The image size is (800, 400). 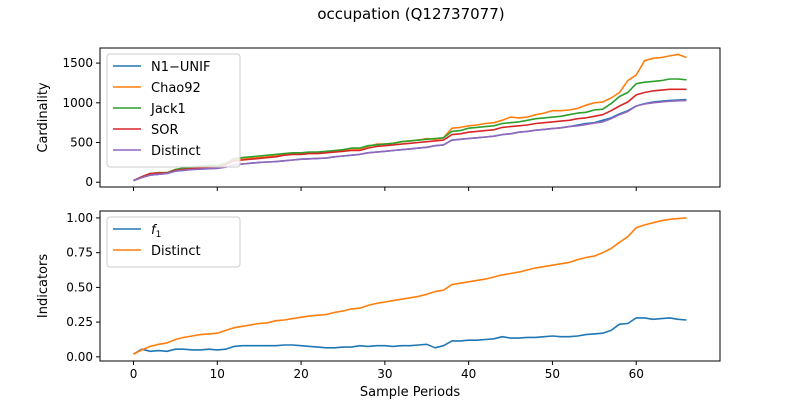 What do you see at coordinates (410, 392) in the screenshot?
I see `x-axis-label: Sample Periods` at bounding box center [410, 392].